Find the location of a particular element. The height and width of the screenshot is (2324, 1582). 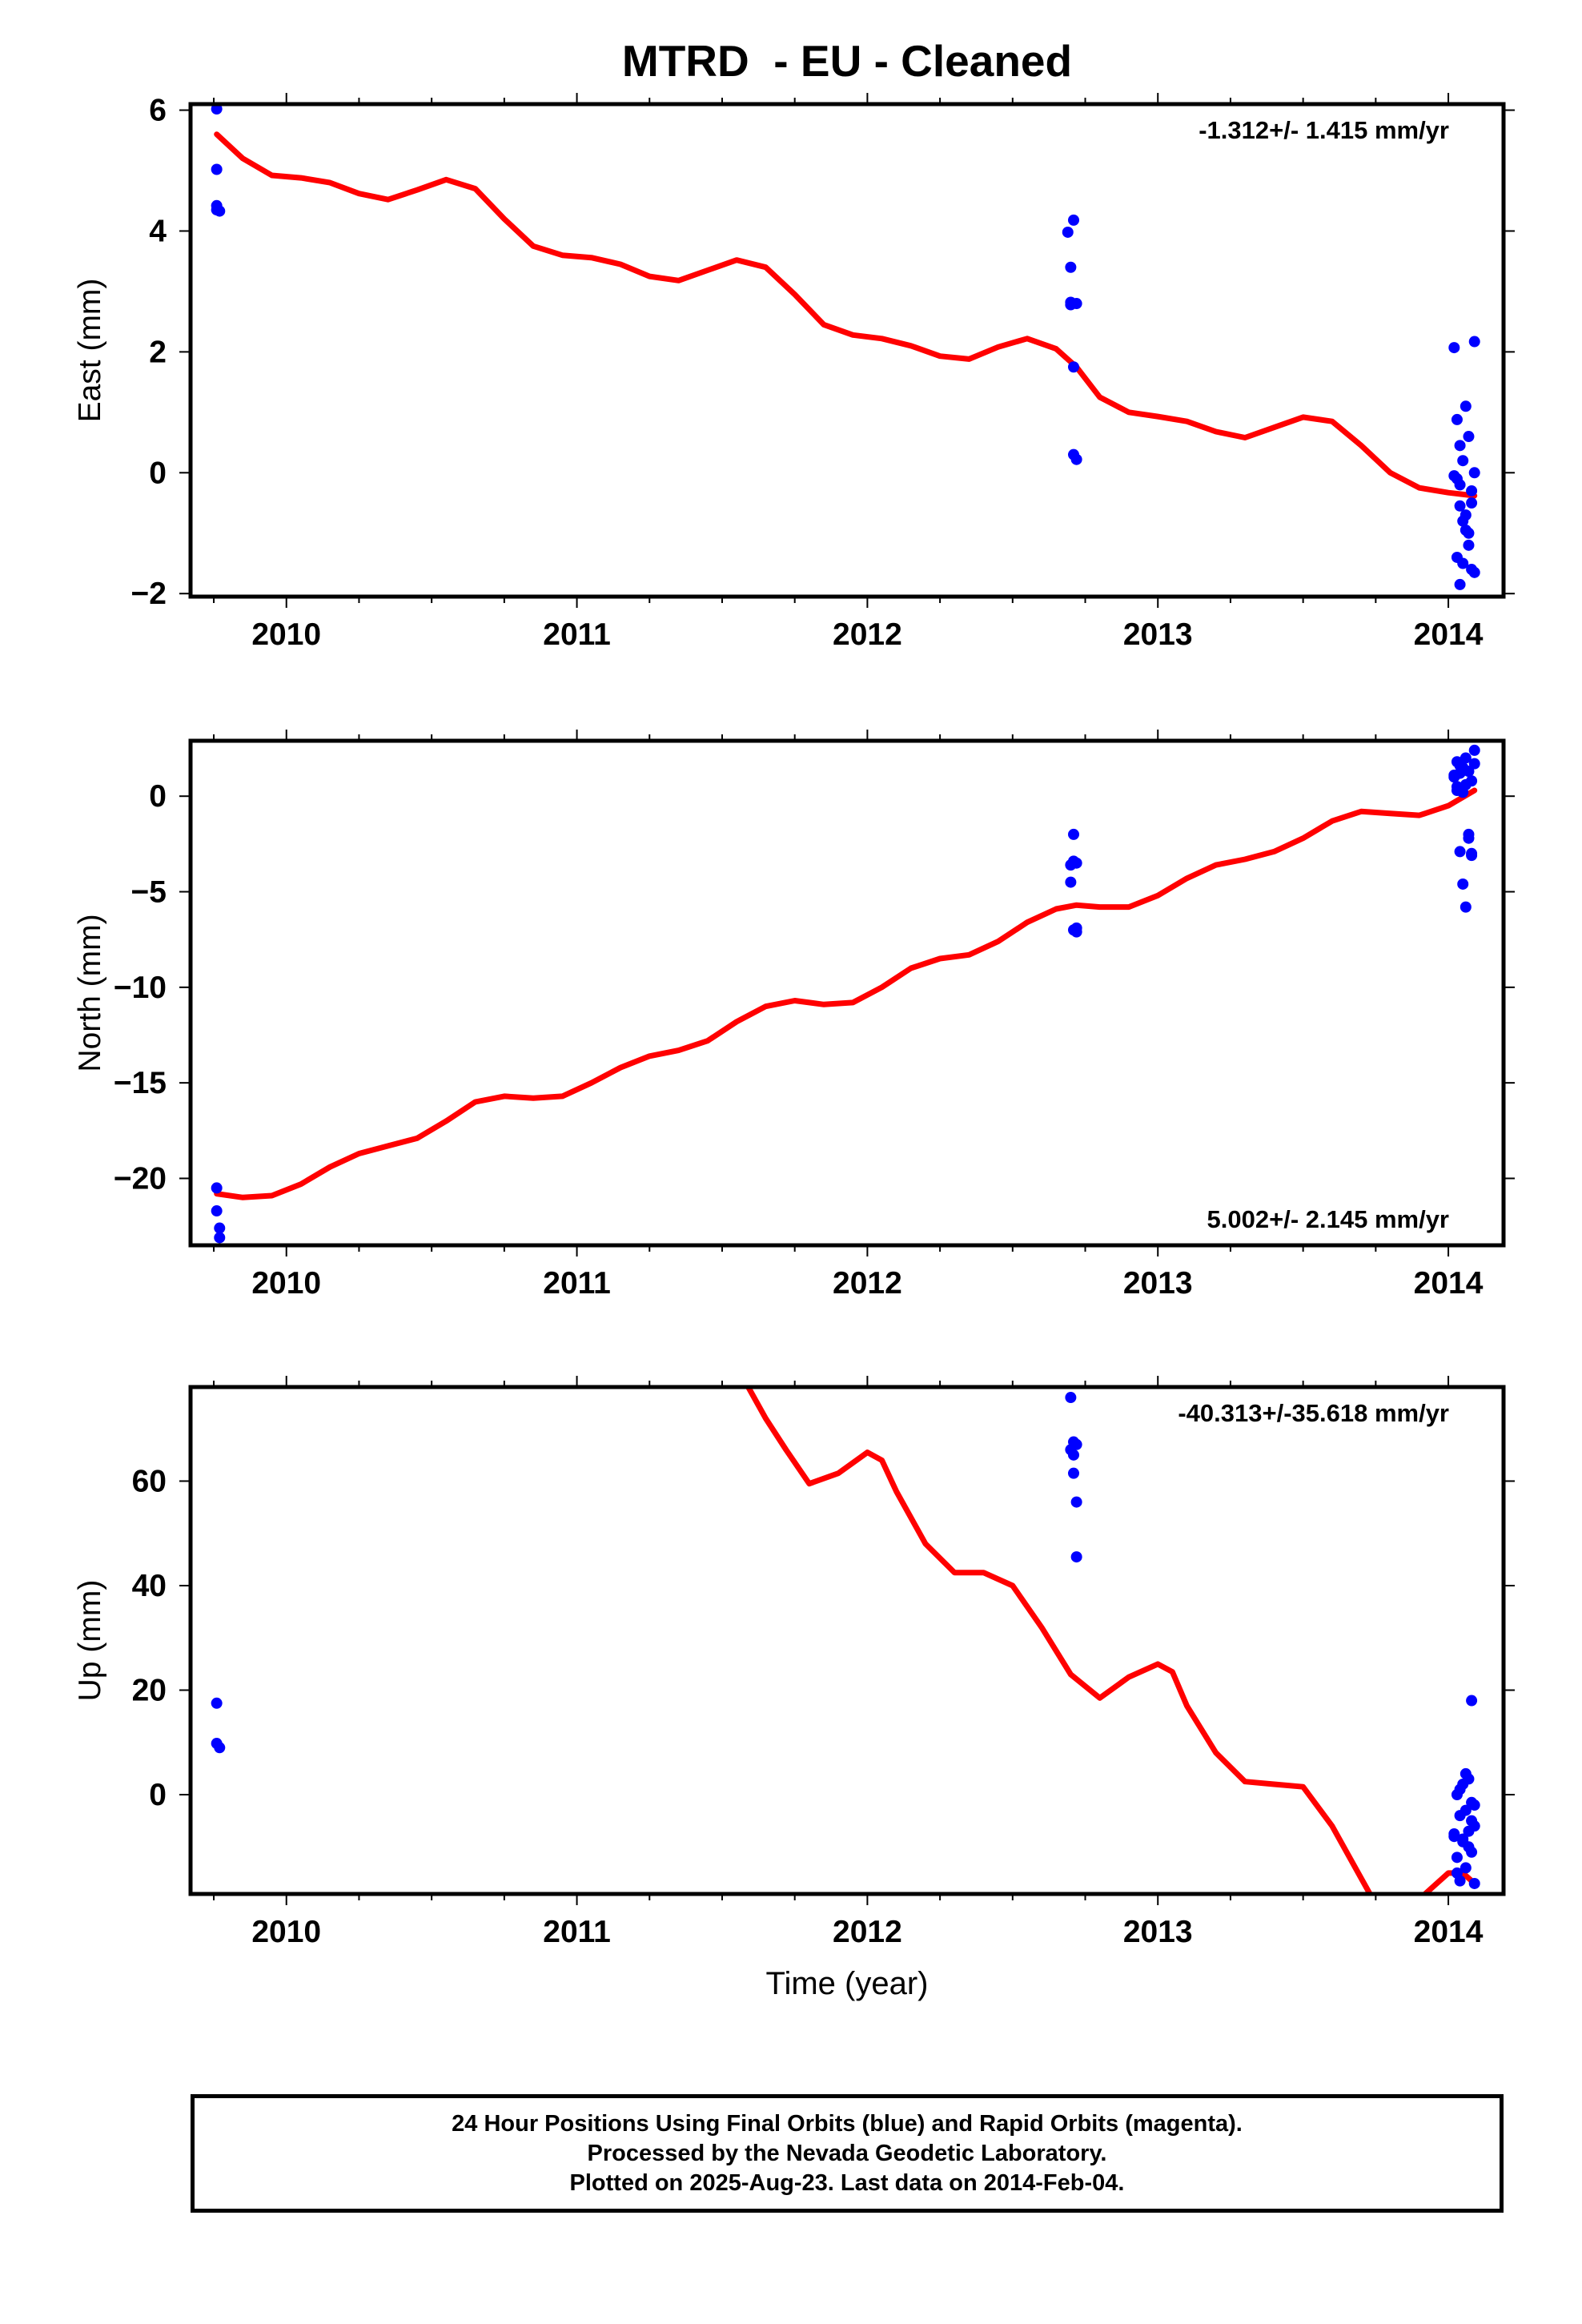

up-xlabel: Time (year) is located at coordinates (847, 1983).